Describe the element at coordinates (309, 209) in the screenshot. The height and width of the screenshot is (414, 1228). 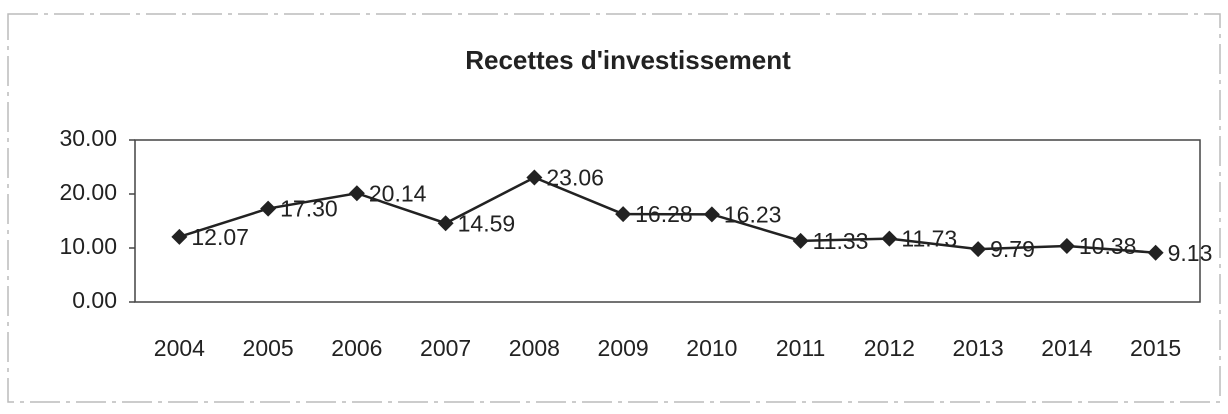
I see `data-label: 17.30` at that location.